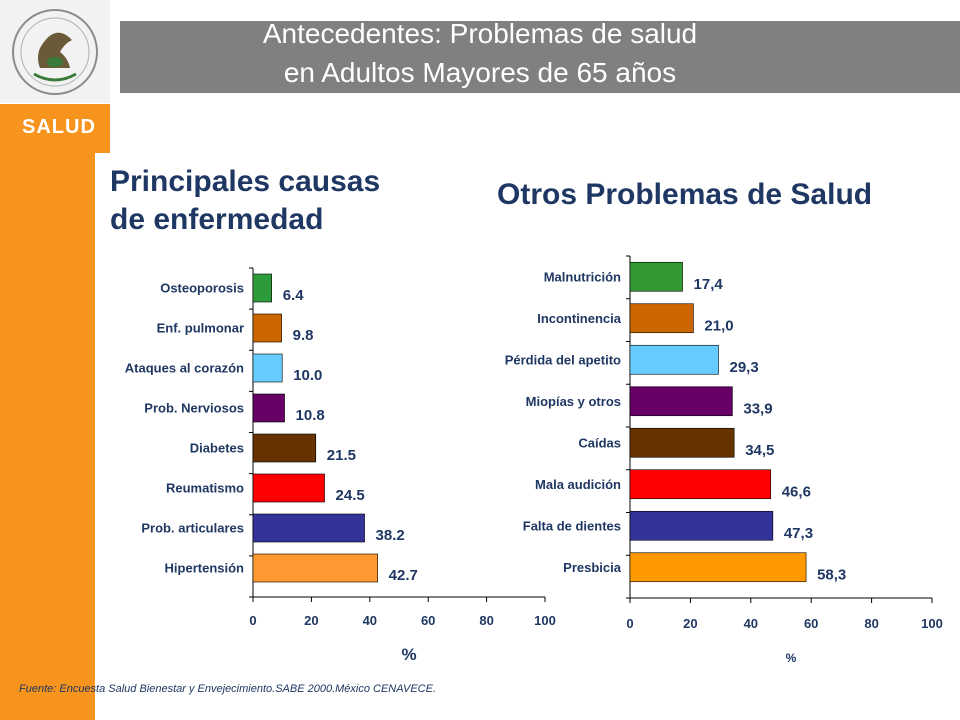 Image resolution: width=960 pixels, height=720 pixels. I want to click on left-chart-value-label: 6.4, so click(294, 295).